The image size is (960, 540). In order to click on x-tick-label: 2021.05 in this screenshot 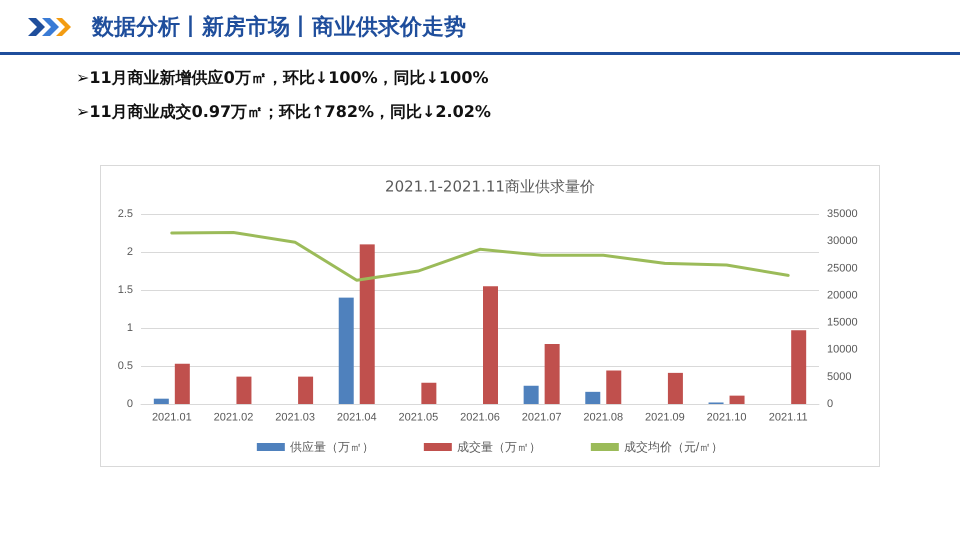, I will do `click(418, 418)`.